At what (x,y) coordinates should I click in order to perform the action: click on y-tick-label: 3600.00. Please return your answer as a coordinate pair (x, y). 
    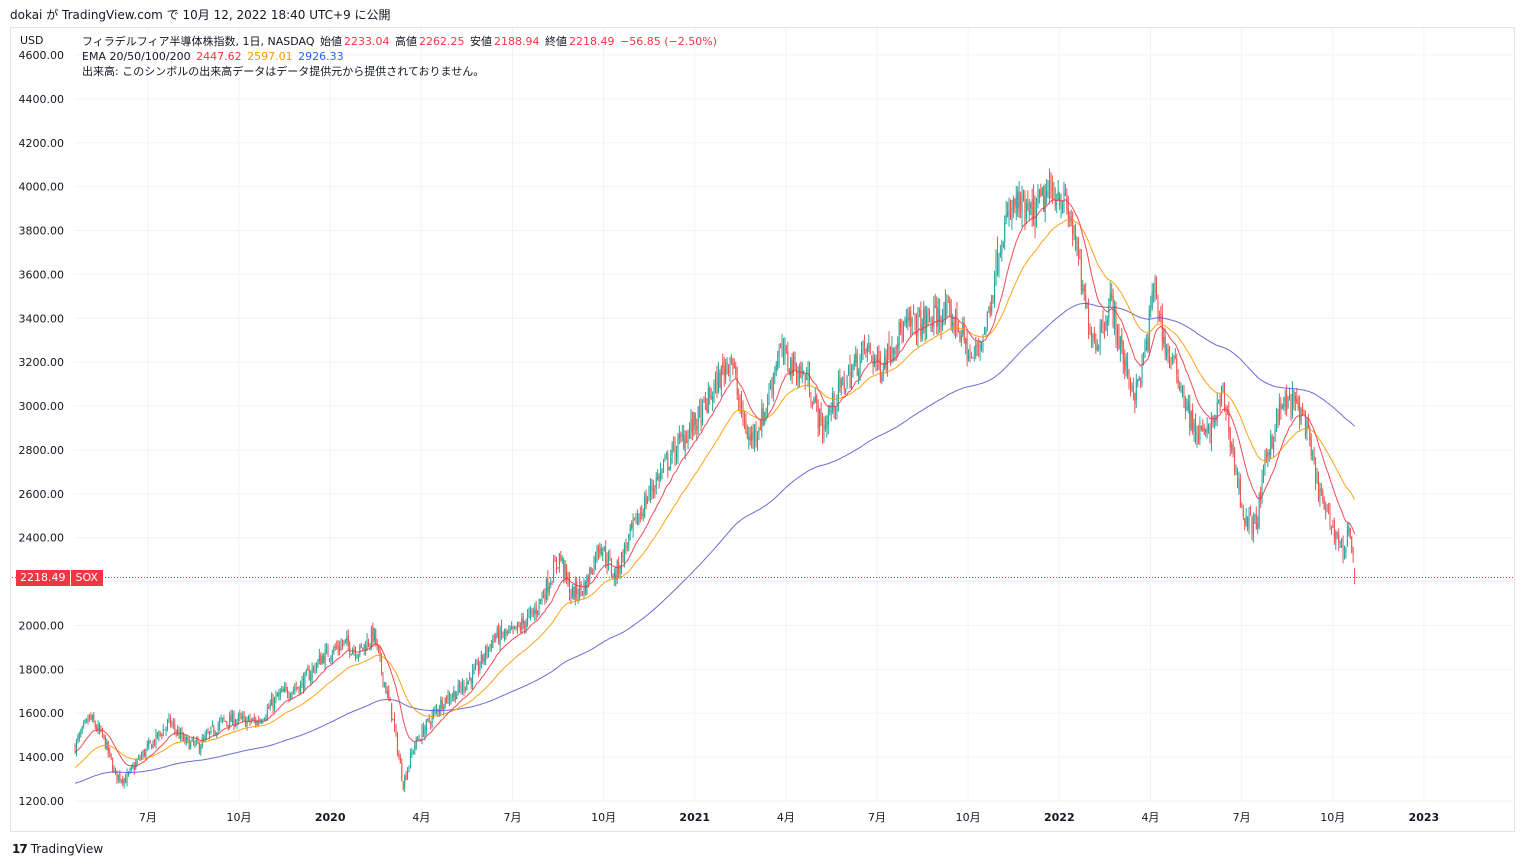
    Looking at the image, I should click on (42, 274).